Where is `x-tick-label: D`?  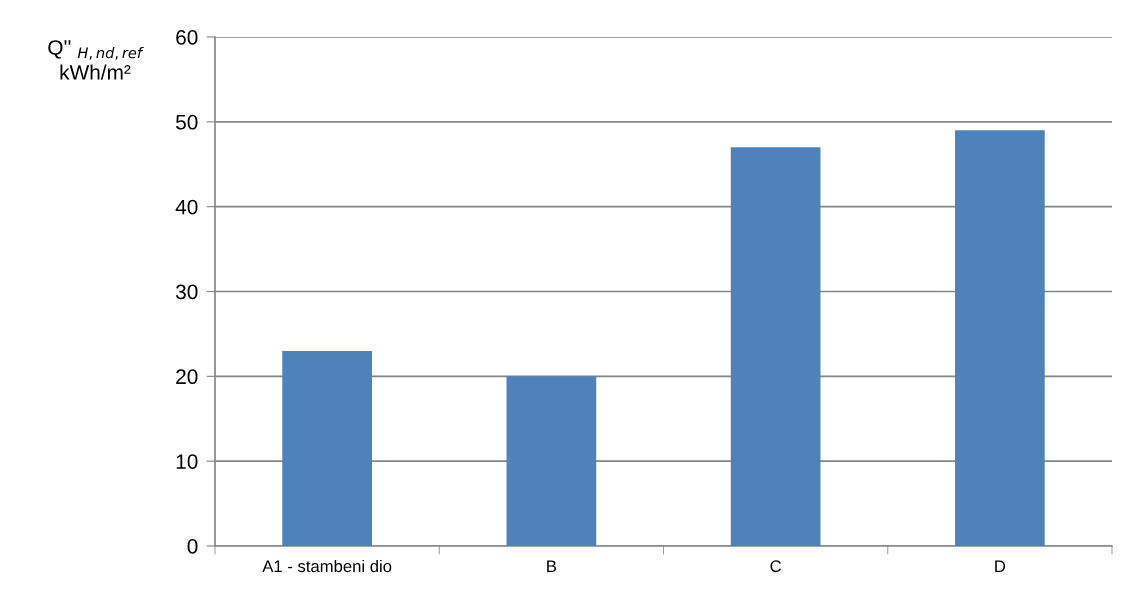 x-tick-label: D is located at coordinates (1000, 566).